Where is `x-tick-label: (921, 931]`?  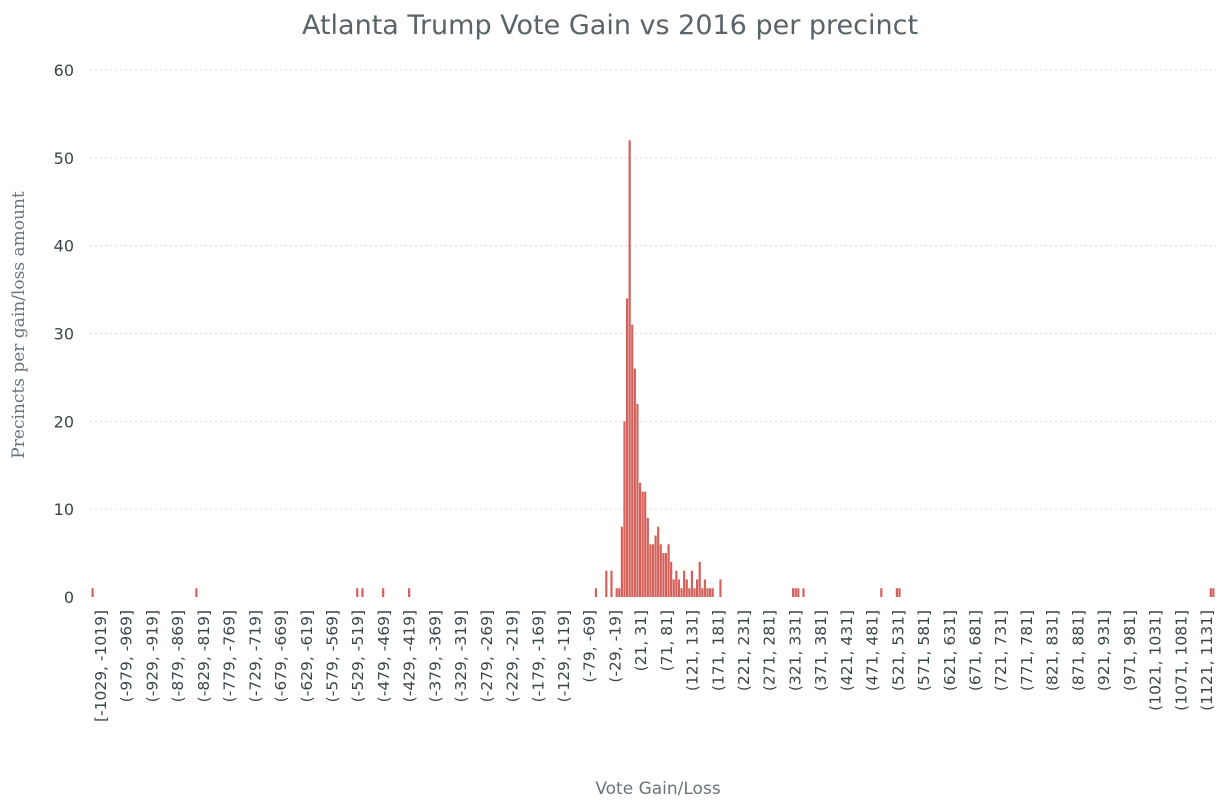 x-tick-label: (921, 931] is located at coordinates (1104, 650).